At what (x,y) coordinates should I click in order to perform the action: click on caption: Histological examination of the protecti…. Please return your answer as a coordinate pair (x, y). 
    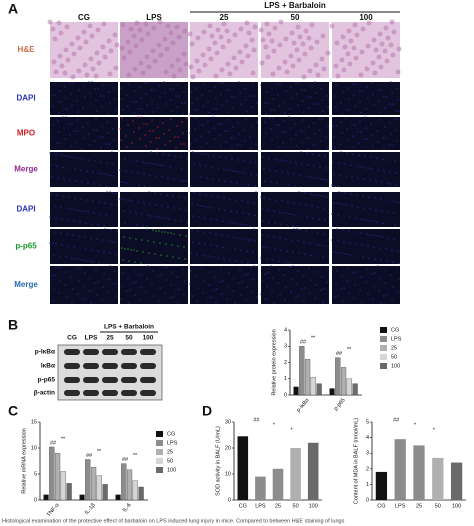
    Looking at the image, I should click on (173, 521).